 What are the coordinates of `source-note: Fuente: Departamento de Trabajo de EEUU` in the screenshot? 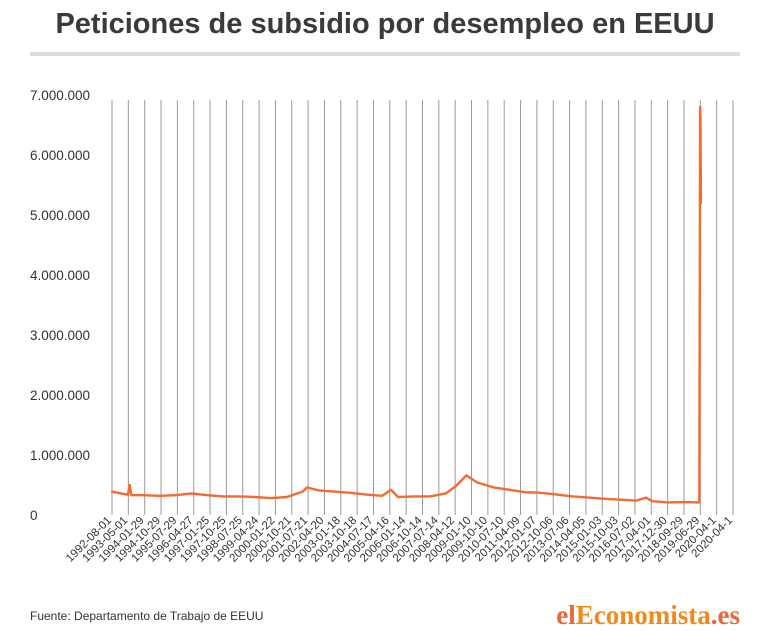 It's located at (147, 616).